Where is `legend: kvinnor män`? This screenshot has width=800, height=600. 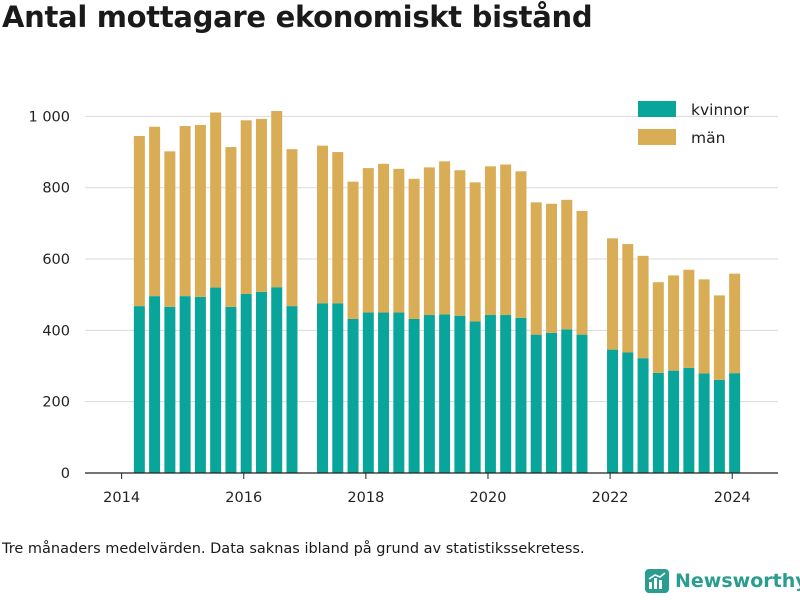 legend: kvinnor män is located at coordinates (694, 124).